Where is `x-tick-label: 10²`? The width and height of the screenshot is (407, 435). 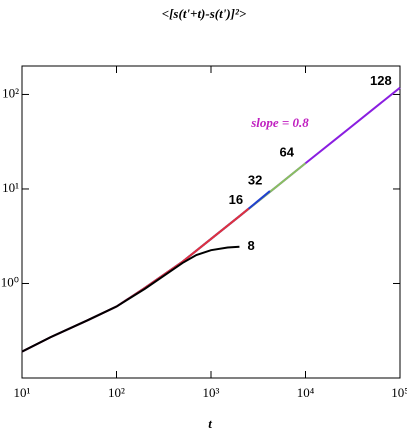 x-tick-label: 10² is located at coordinates (116, 392).